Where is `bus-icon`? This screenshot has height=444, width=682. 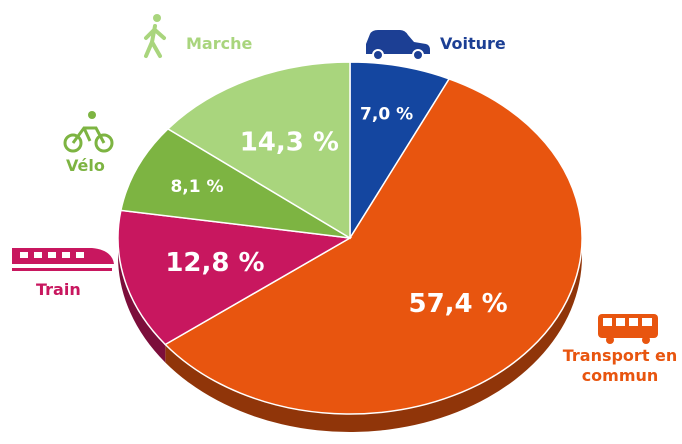
bus-icon is located at coordinates (628, 329).